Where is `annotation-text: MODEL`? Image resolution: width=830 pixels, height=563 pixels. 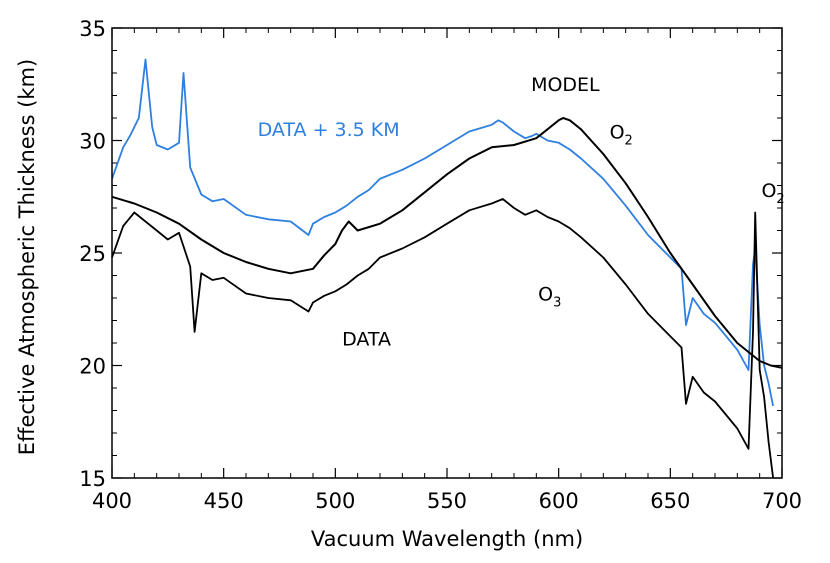 annotation-text: MODEL is located at coordinates (565, 85).